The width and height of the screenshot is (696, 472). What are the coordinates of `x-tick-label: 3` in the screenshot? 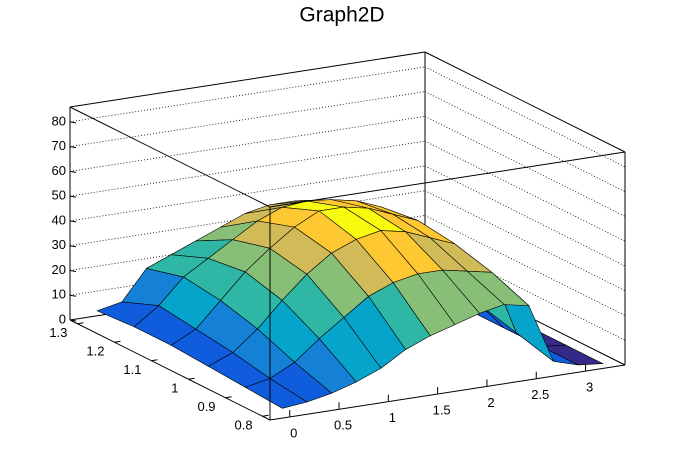 It's located at (589, 387).